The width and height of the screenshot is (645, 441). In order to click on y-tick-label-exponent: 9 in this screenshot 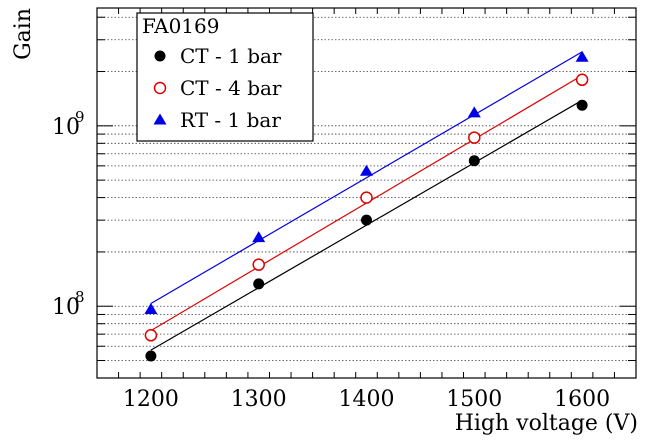, I will do `click(80, 117)`.